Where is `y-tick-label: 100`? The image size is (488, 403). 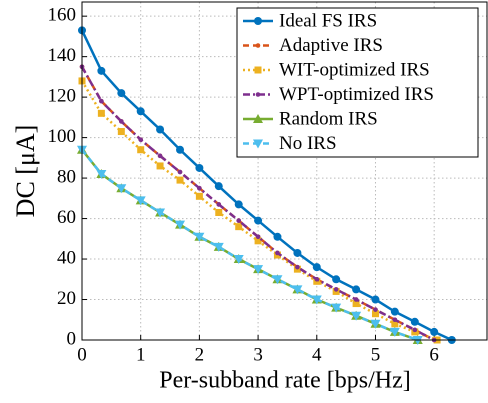 y-tick-label: 100 is located at coordinates (62, 136).